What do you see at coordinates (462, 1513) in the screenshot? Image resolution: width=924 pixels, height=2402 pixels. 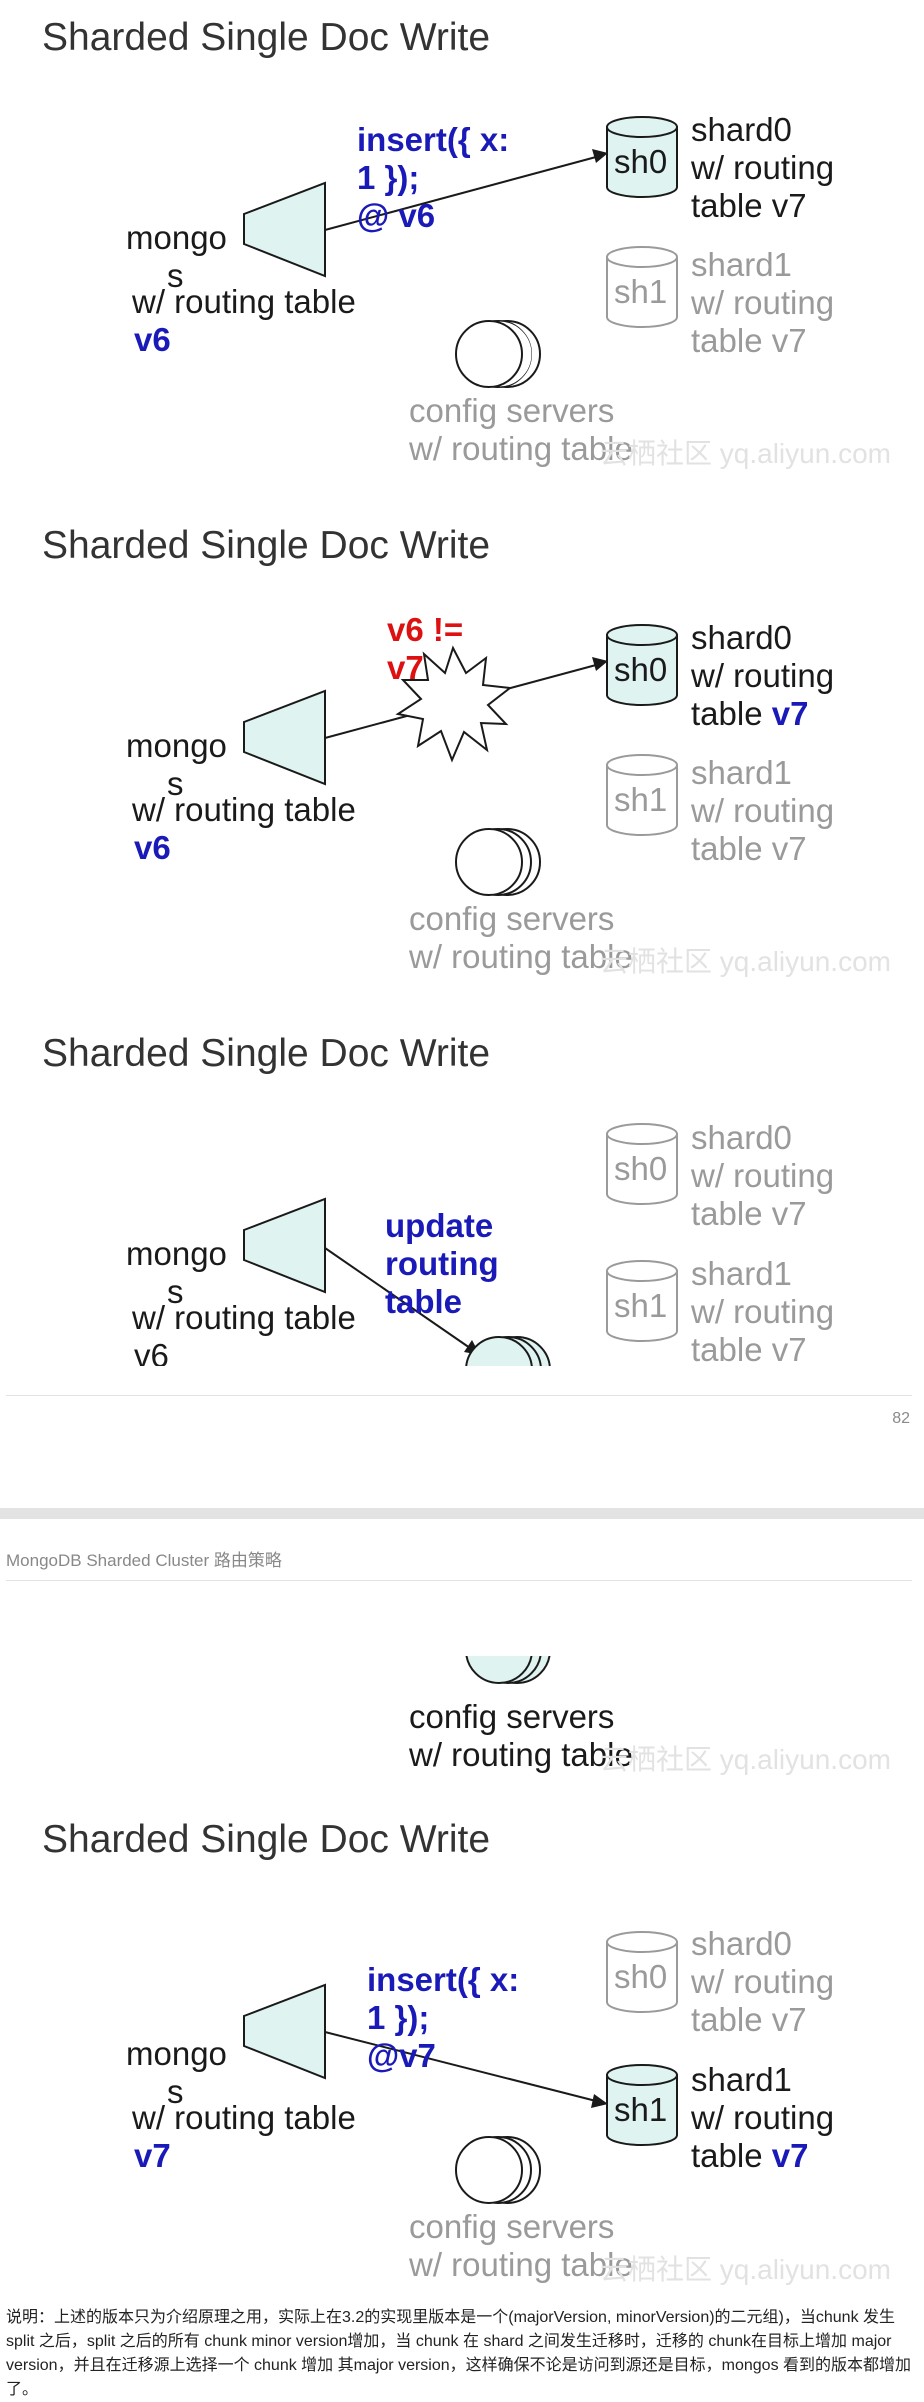 I see `page-break` at bounding box center [462, 1513].